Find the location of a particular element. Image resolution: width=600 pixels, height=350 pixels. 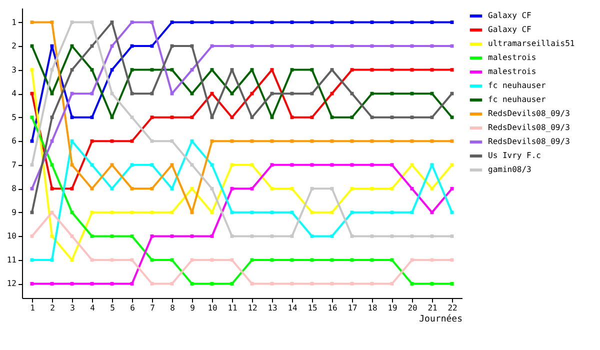

x-tick-label: 2 is located at coordinates (53, 308).